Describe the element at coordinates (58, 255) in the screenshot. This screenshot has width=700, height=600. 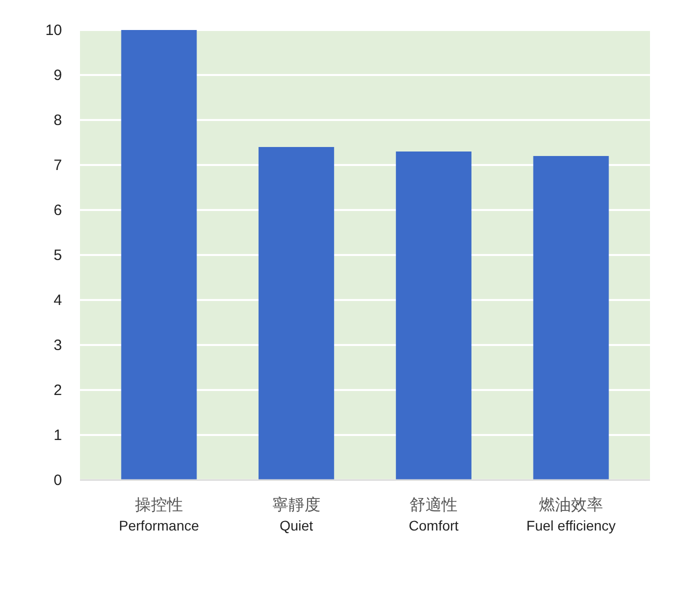
I see `y-tick-label: 5` at that location.